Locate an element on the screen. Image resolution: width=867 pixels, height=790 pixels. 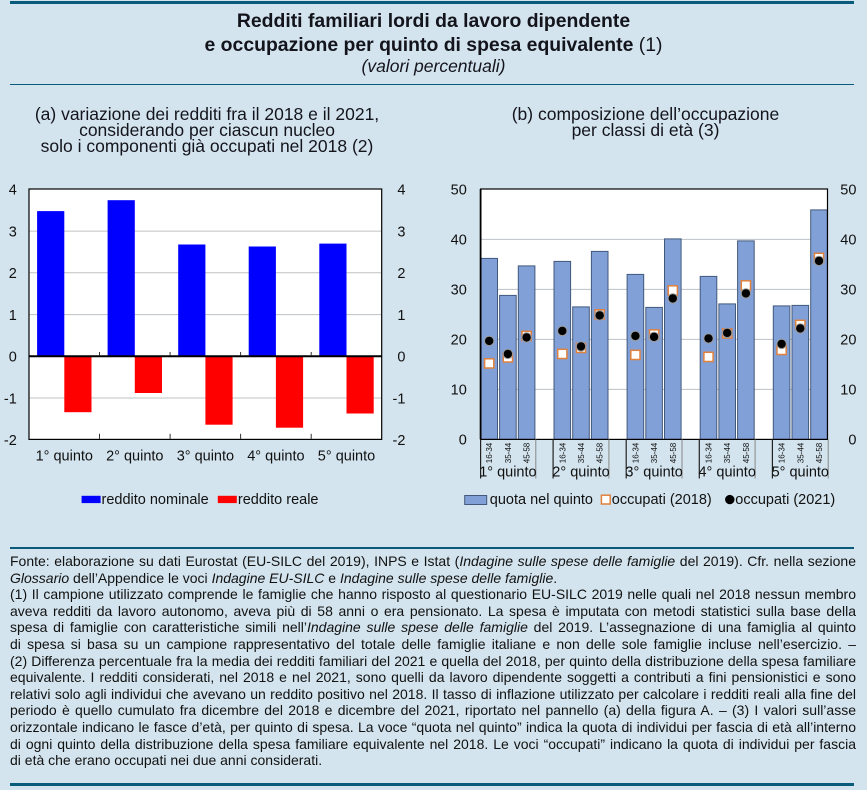
svg-text: quota nel quinto is located at coordinates (541, 500).